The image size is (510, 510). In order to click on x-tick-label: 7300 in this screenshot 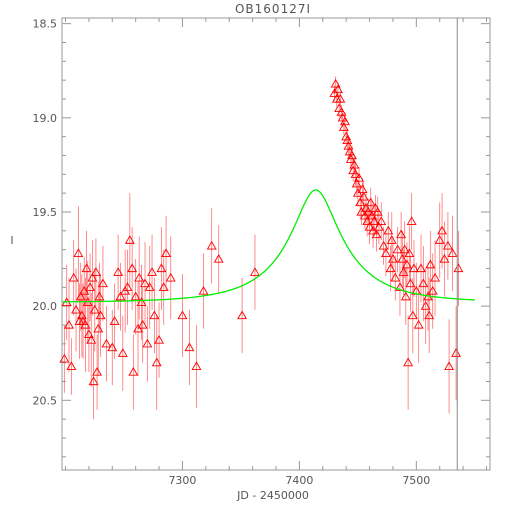, I will do `click(182, 480)`.